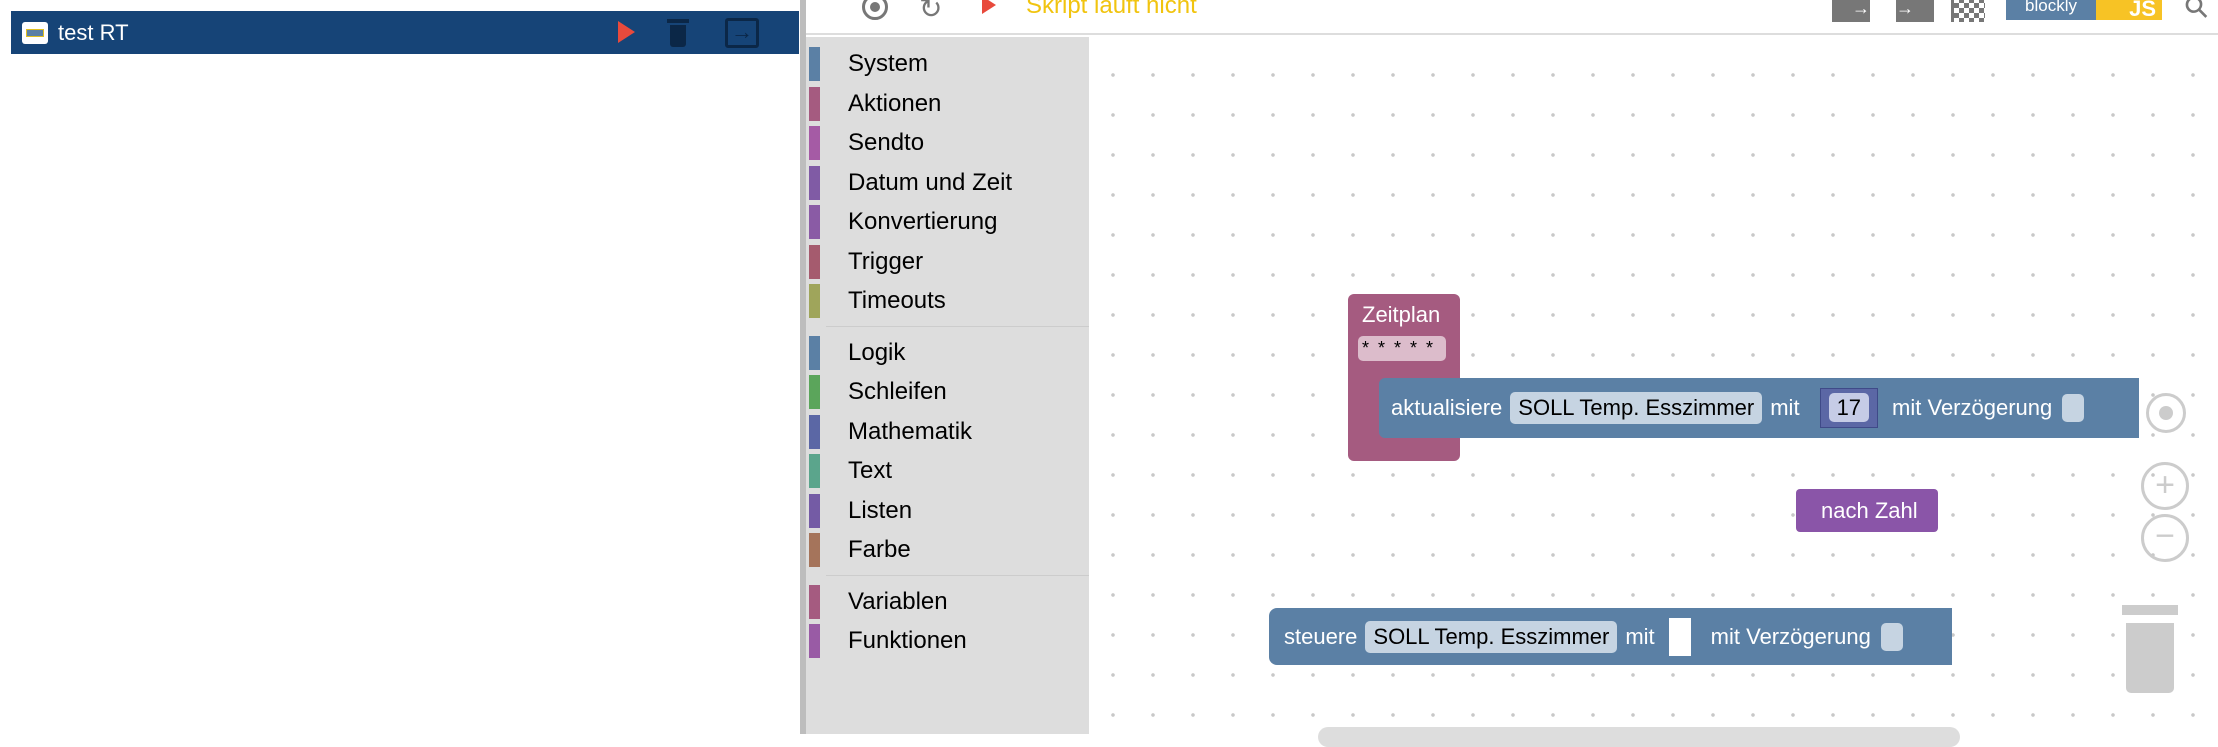  What do you see at coordinates (886, 142) in the screenshot?
I see `category-label: Sendto` at bounding box center [886, 142].